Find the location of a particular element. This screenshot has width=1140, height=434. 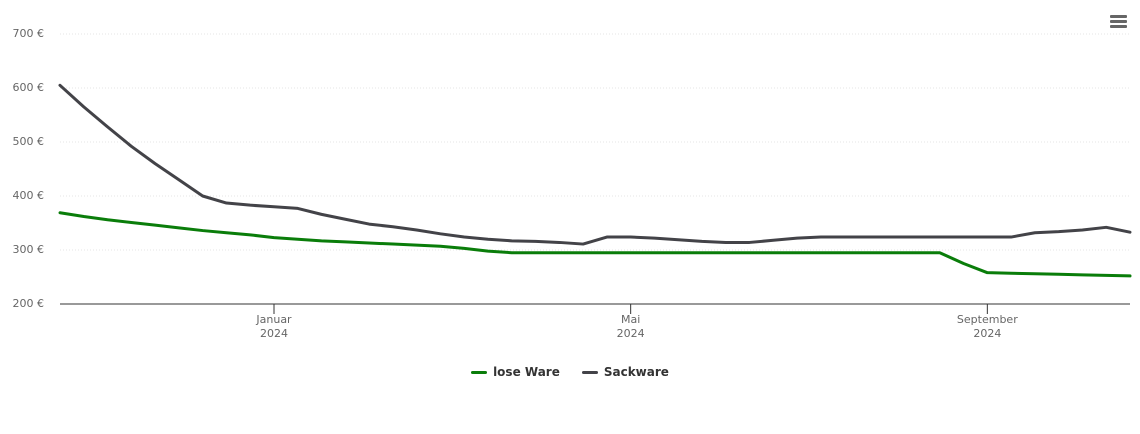

y-tick-label: 200 € is located at coordinates (29, 303).